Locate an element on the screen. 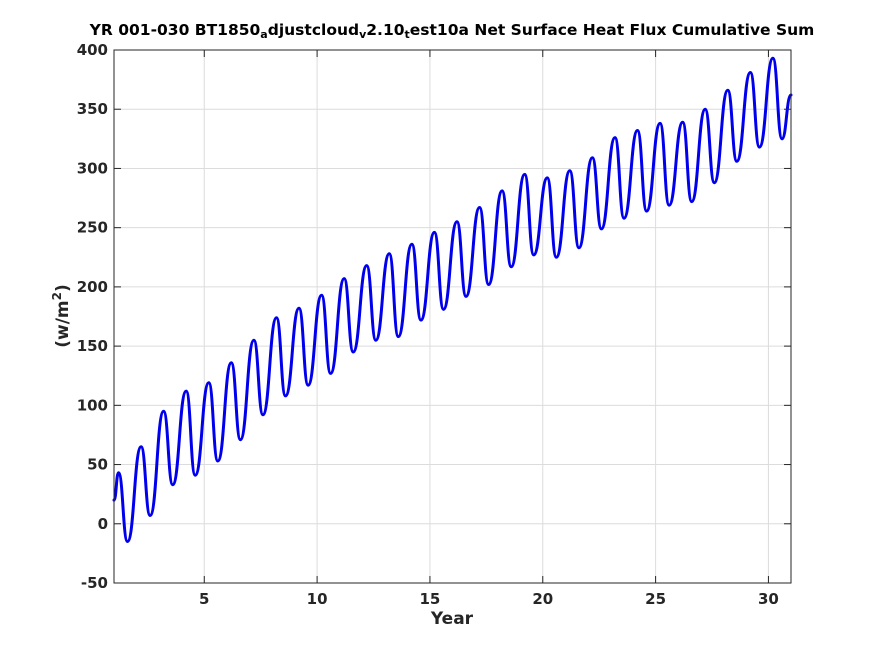 This screenshot has height=656, width=875. x-tick-label: 20 is located at coordinates (542, 599).